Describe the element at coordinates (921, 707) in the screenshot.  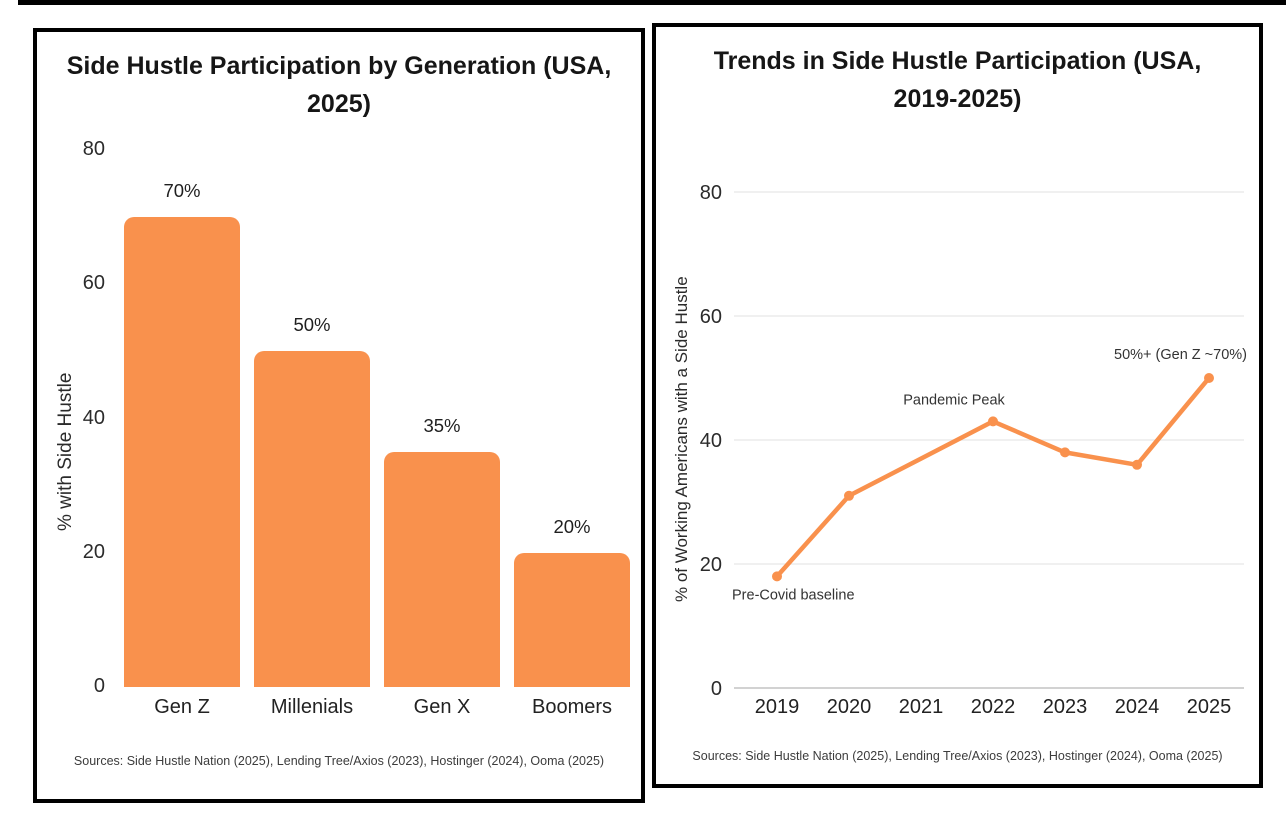
I see `x-tick-label: 2021` at that location.